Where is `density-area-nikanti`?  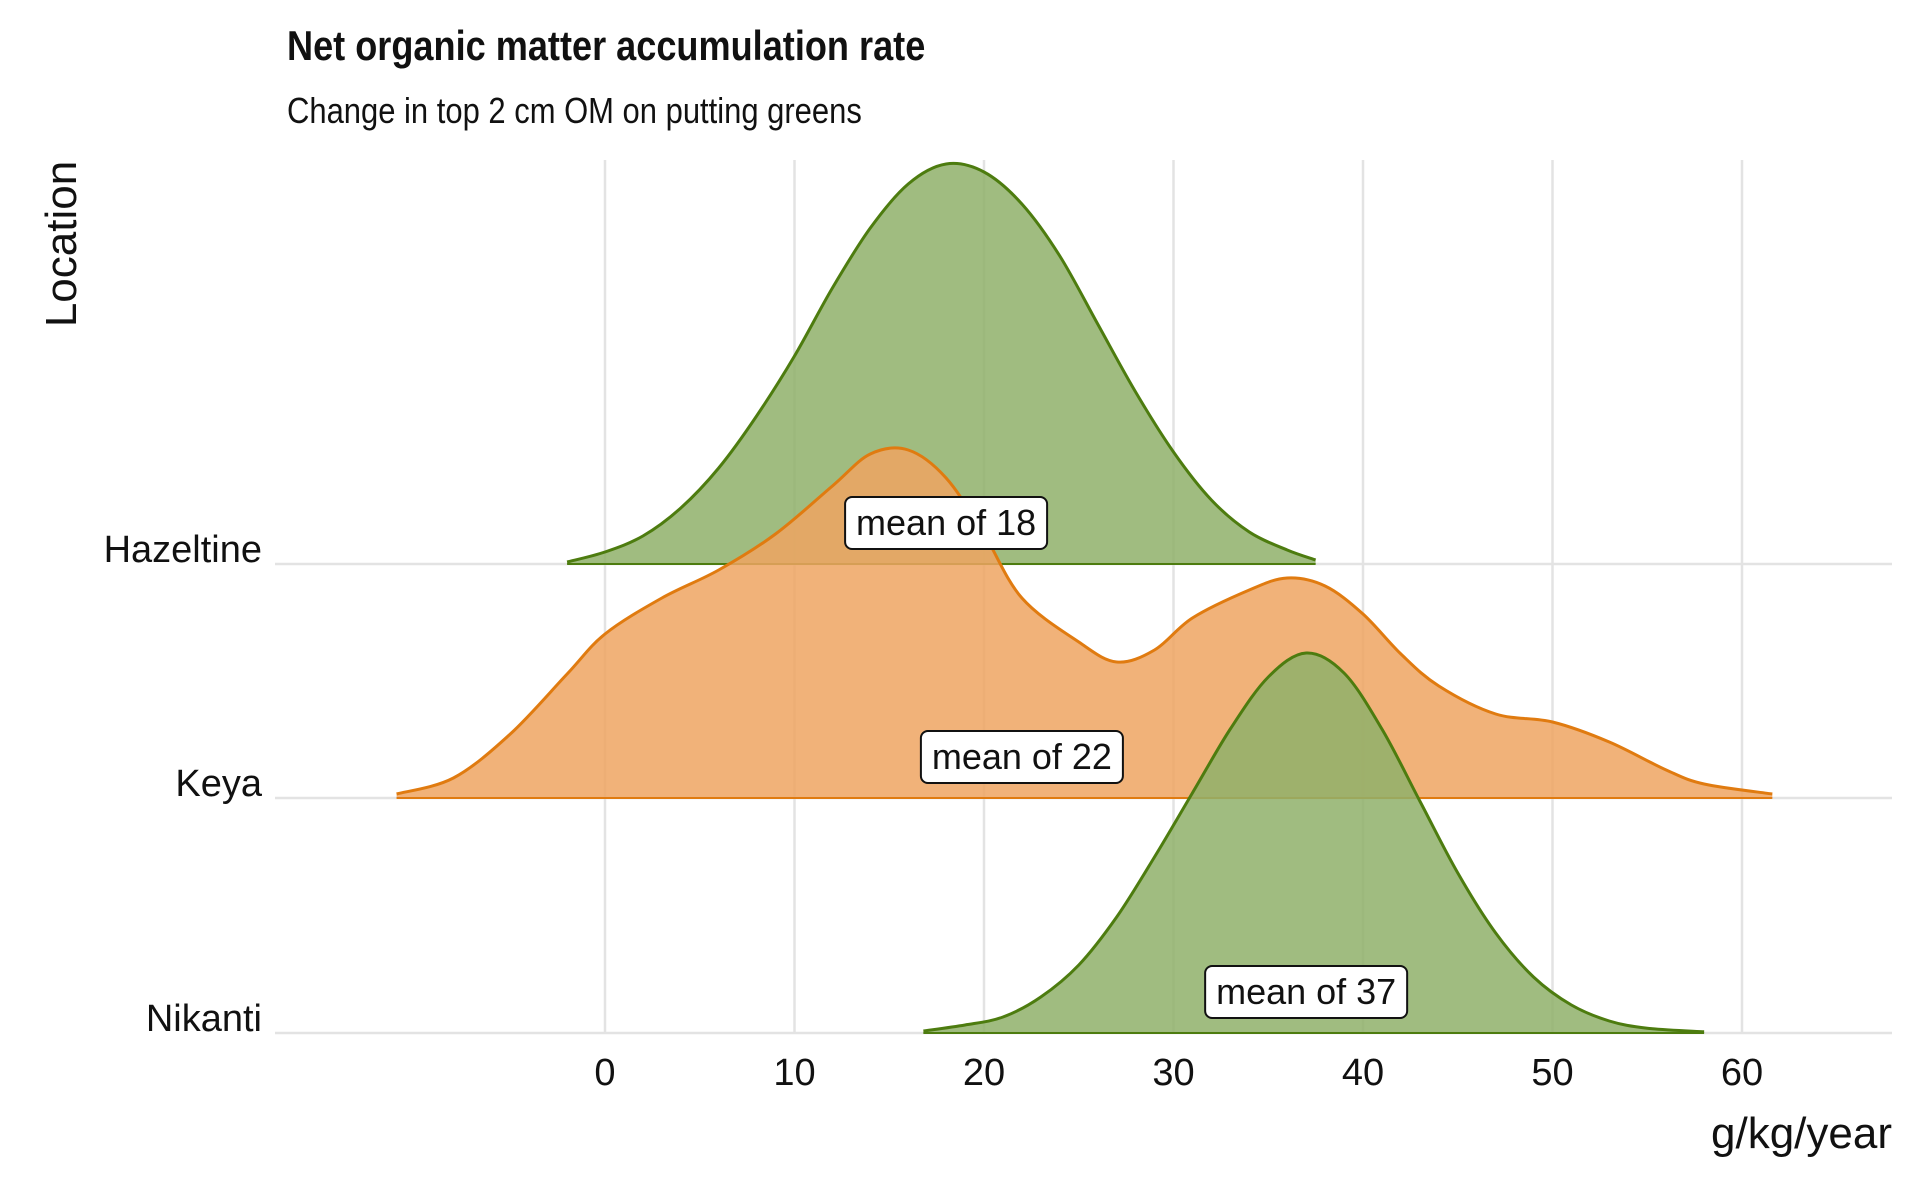
density-area-nikanti is located at coordinates (1314, 842).